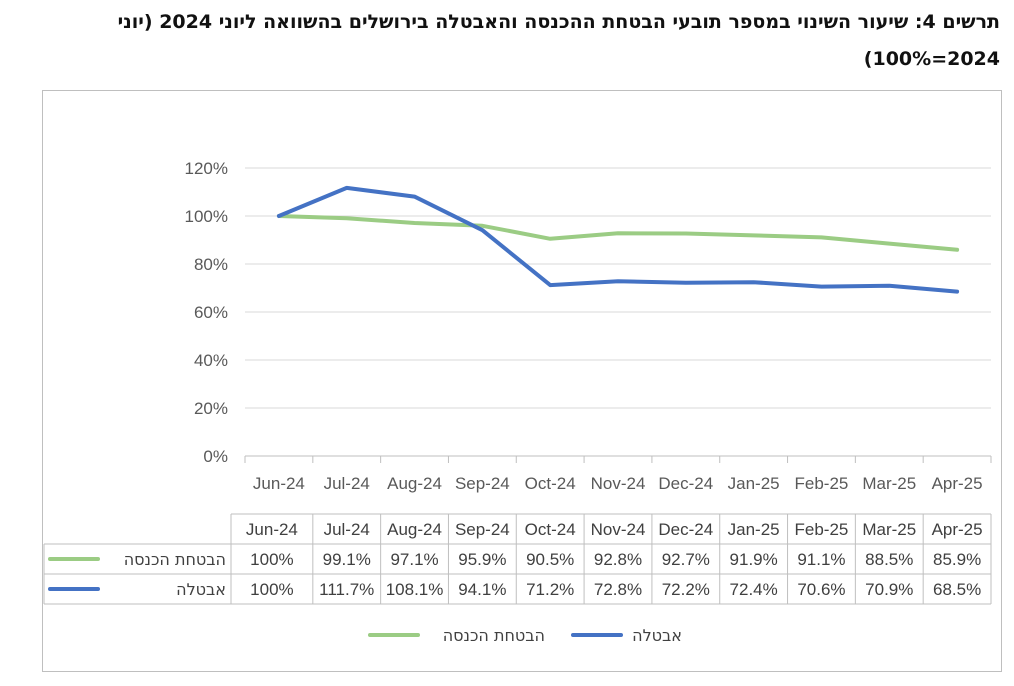 The height and width of the screenshot is (686, 1014). What do you see at coordinates (206, 216) in the screenshot?
I see `y-tick-label: 100%` at bounding box center [206, 216].